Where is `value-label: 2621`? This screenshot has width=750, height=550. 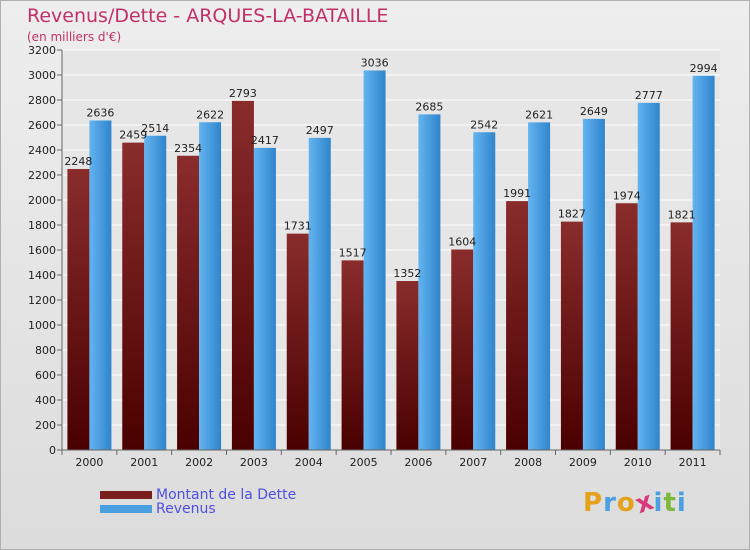
value-label: 2621 is located at coordinates (539, 114).